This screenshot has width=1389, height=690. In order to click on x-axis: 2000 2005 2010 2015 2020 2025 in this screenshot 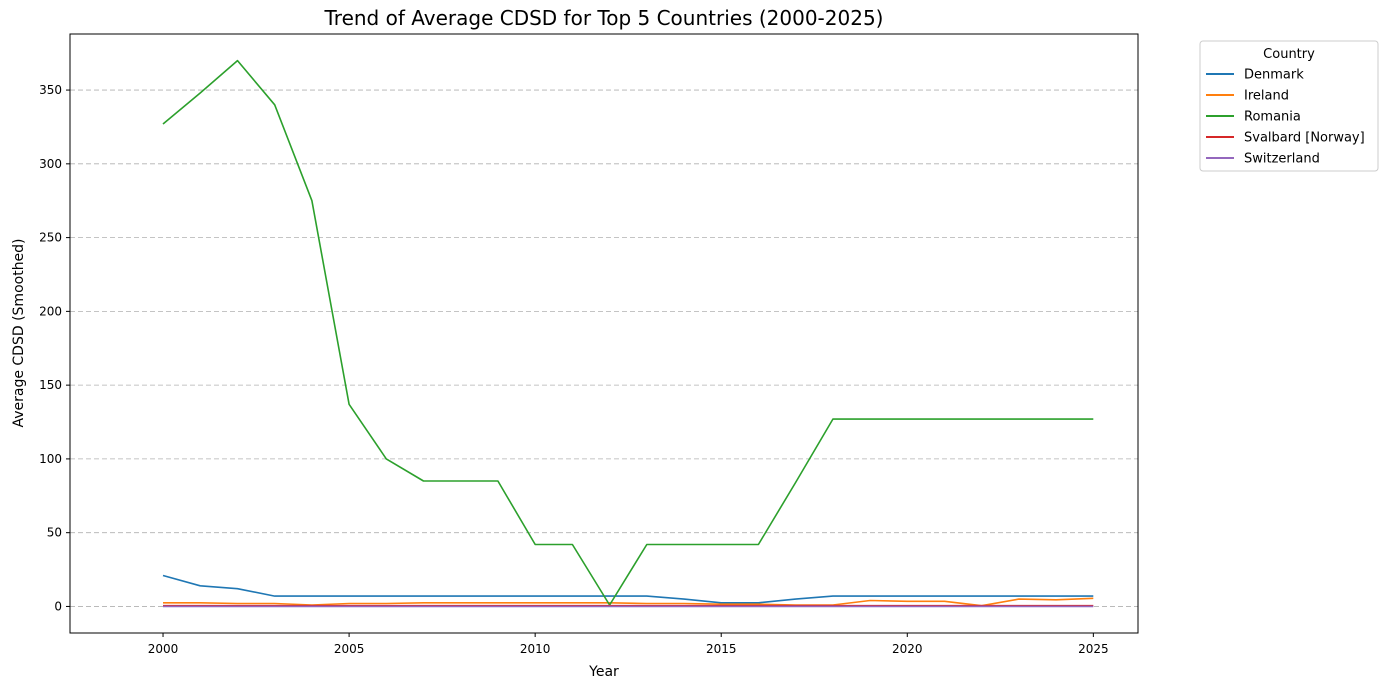, I will do `click(628, 644)`.